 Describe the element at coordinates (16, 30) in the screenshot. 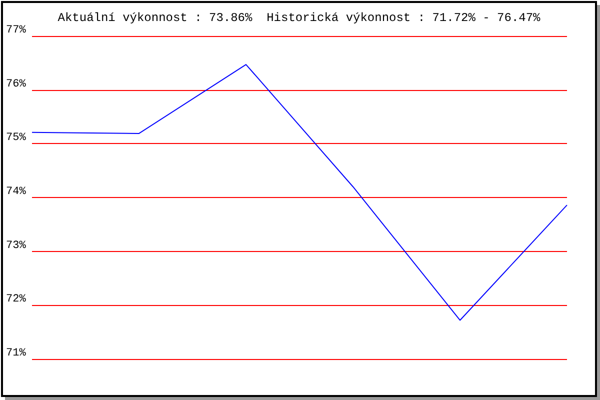

I see `y-tick-label: 77%` at that location.